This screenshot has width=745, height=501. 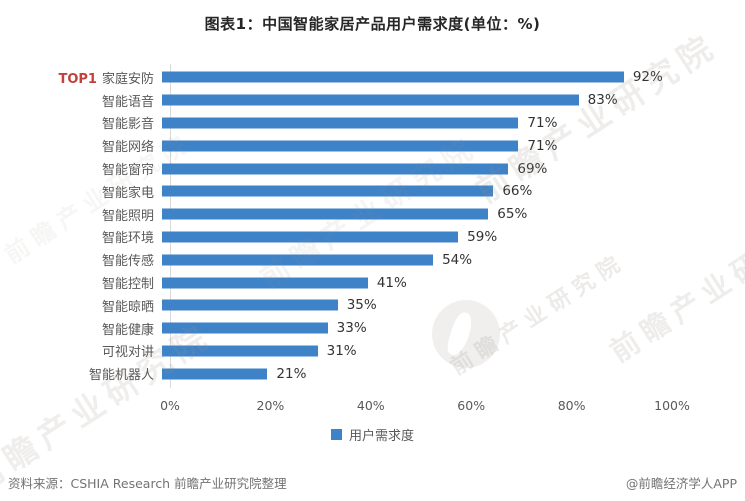 What do you see at coordinates (381, 436) in the screenshot?
I see `legend-label: 用户需求度` at bounding box center [381, 436].